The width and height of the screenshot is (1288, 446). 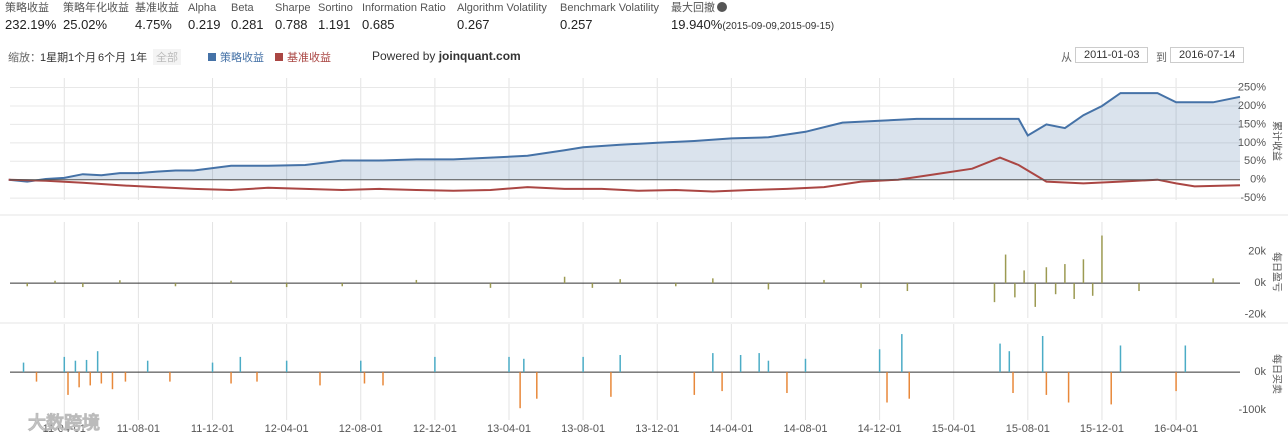 What do you see at coordinates (204, 25) in the screenshot?
I see `metric-value: 0.219` at bounding box center [204, 25].